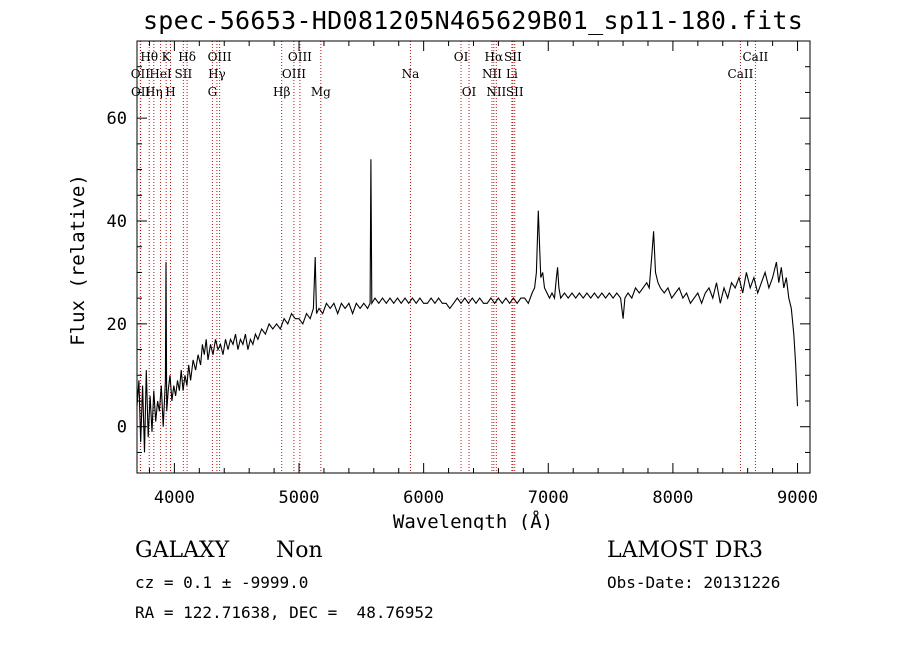 Image resolution: width=900 pixels, height=649 pixels. I want to click on line-marker-label: Hθ, so click(149, 57).